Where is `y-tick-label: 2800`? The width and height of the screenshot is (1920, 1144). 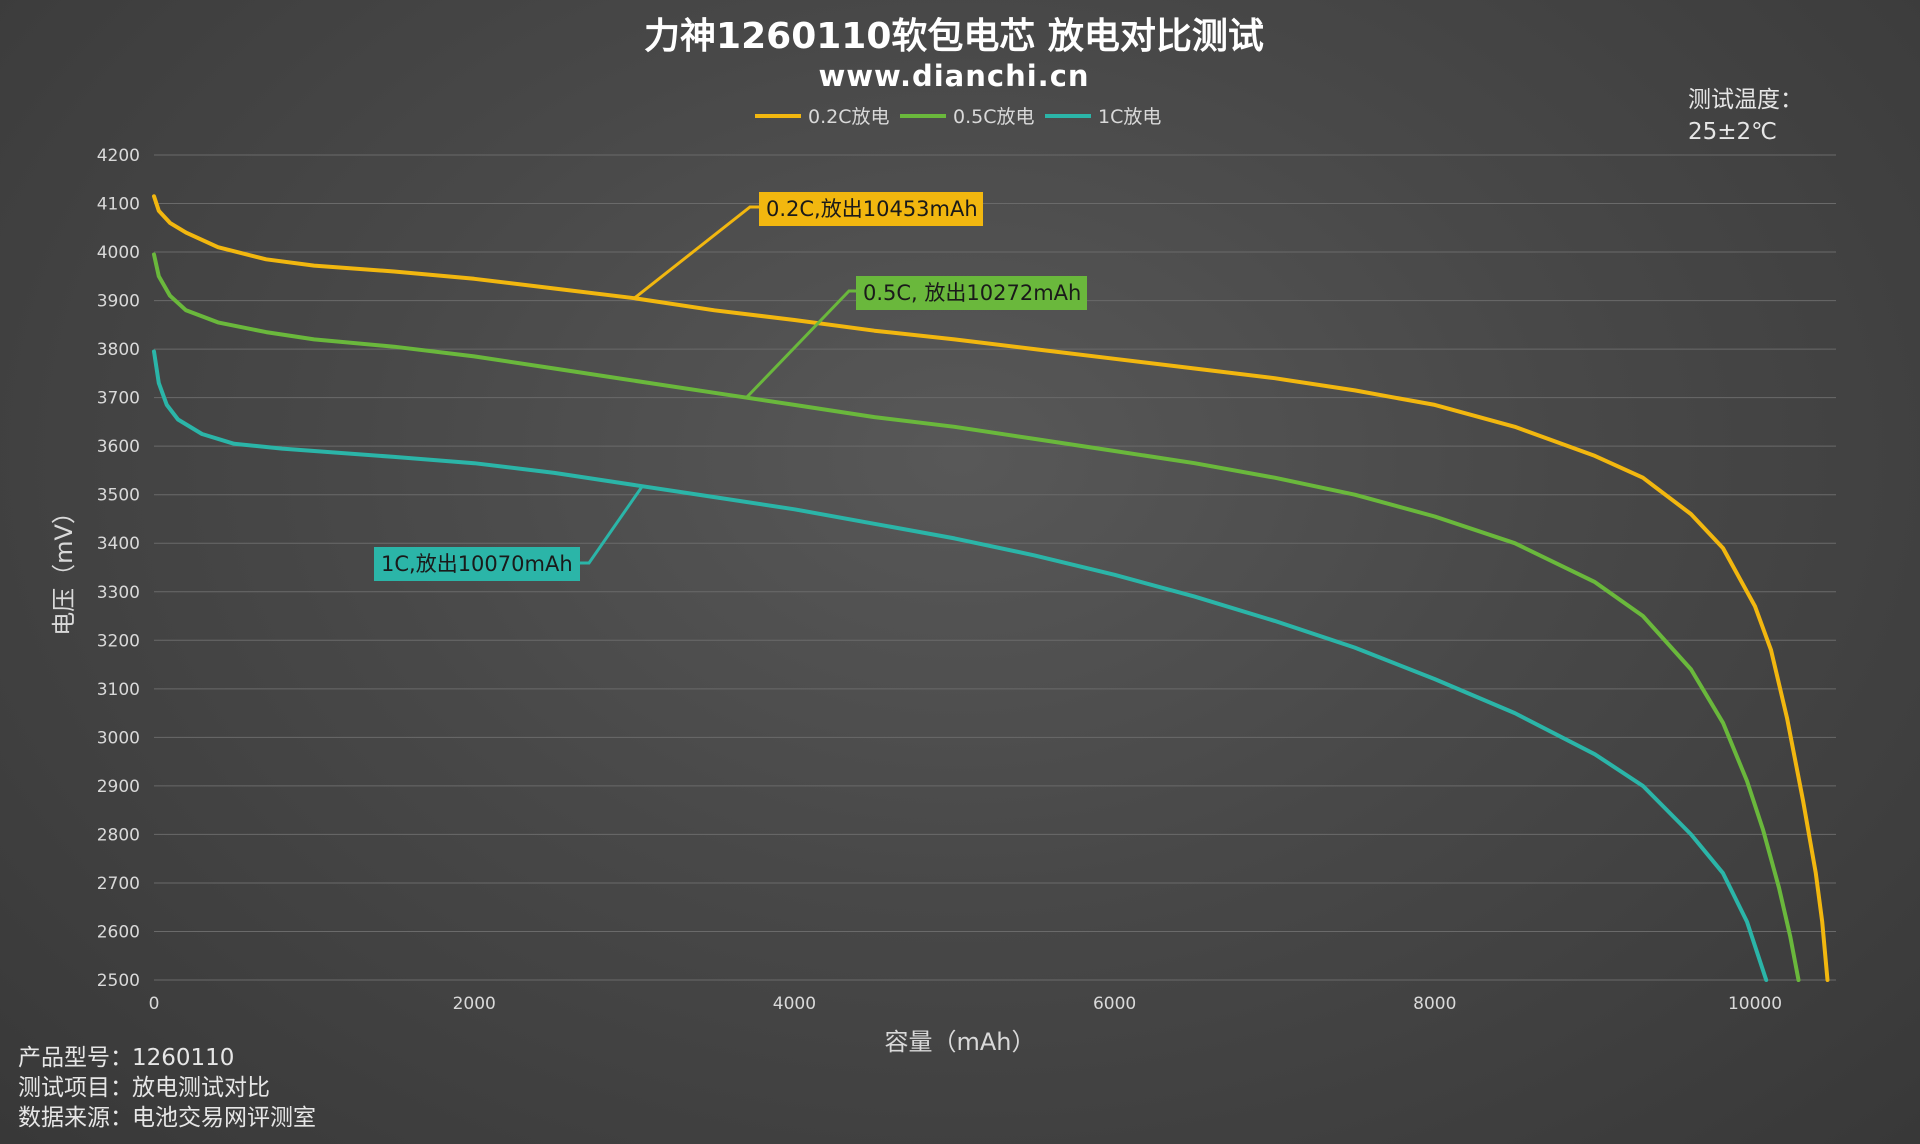
y-tick-label: 2800 is located at coordinates (118, 835).